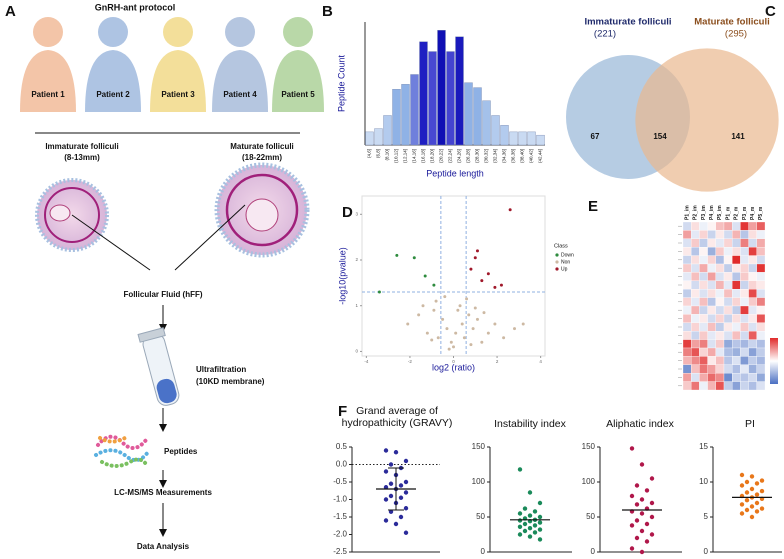 This screenshot has height=559, width=784. What do you see at coordinates (327, 11) in the screenshot?
I see `panel-label: B` at bounding box center [327, 11].